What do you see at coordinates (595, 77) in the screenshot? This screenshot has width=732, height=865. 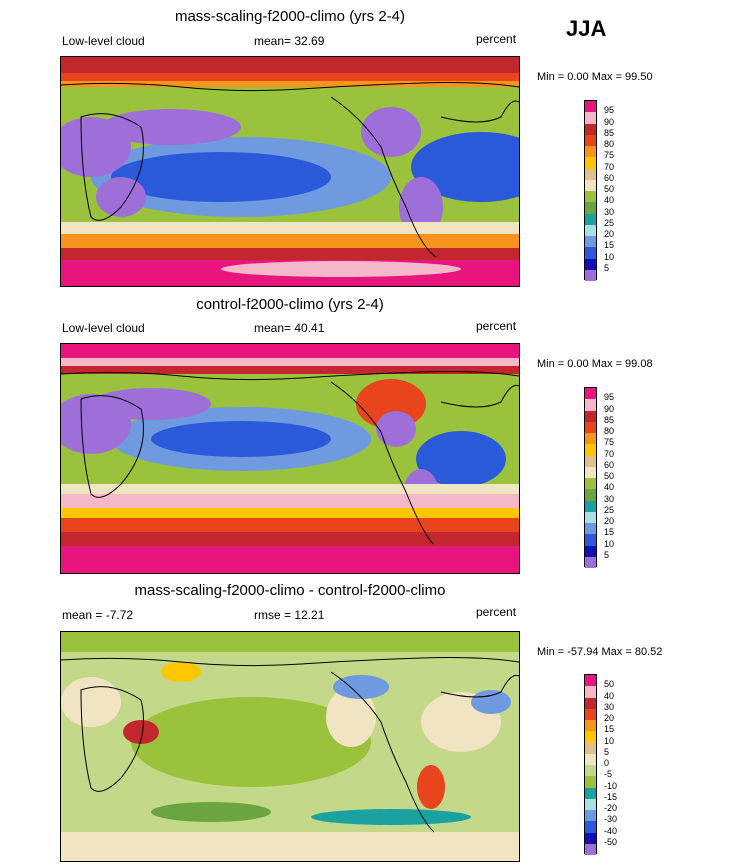 I see `panel-1-minmax: Min = 0.00 Max = 99.50` at bounding box center [595, 77].